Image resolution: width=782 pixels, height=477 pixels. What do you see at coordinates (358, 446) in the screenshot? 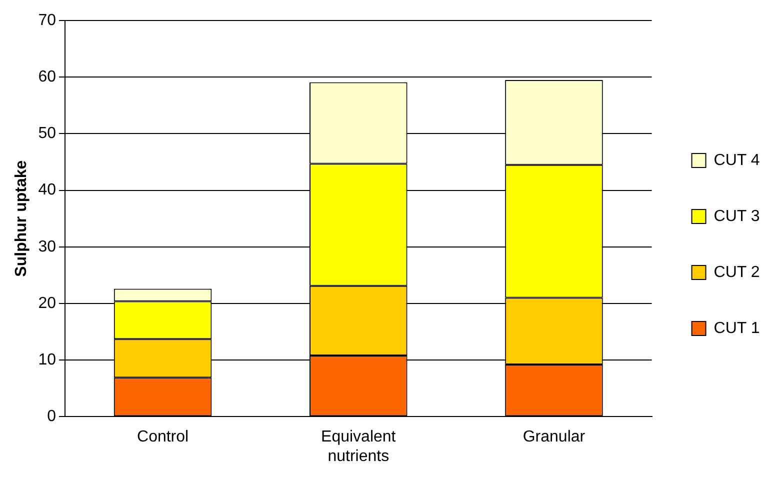
I see `x-tick-label: Equivalent nutrients` at bounding box center [358, 446].